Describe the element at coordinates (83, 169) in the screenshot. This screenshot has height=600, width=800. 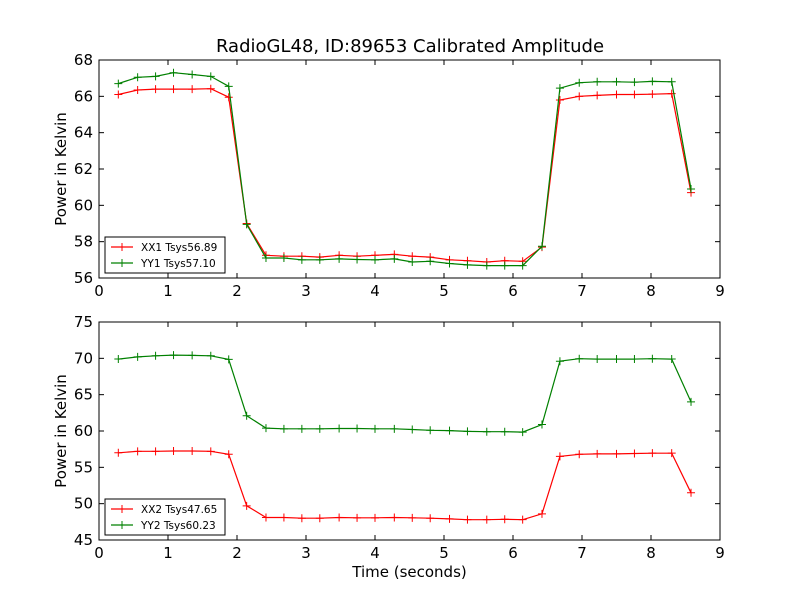
I see `y-tick-label: 62` at that location.